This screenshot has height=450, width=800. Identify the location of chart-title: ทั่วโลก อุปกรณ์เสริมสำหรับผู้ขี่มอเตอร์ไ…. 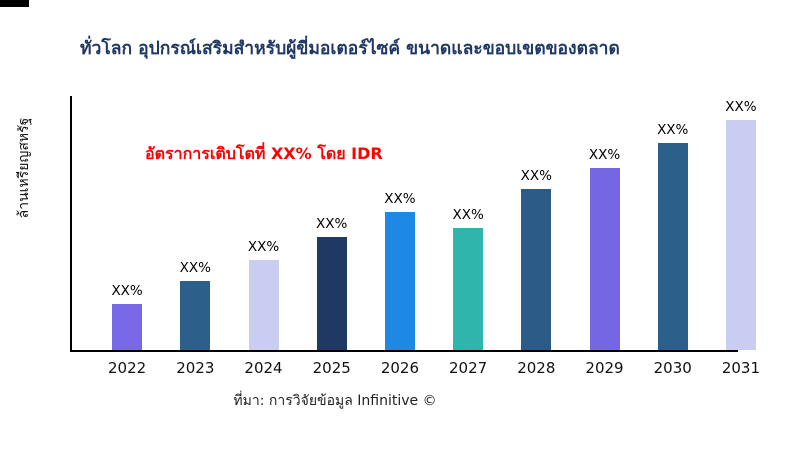
(350, 49).